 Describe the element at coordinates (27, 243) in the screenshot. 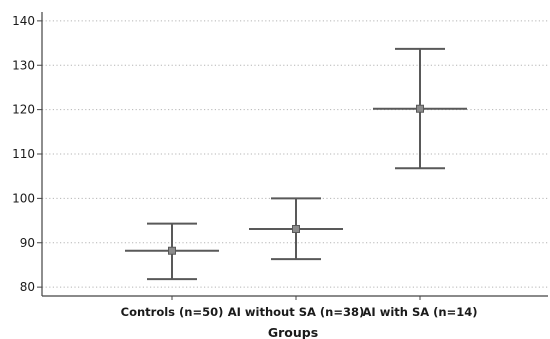

I see `y-tick-label: 90` at that location.